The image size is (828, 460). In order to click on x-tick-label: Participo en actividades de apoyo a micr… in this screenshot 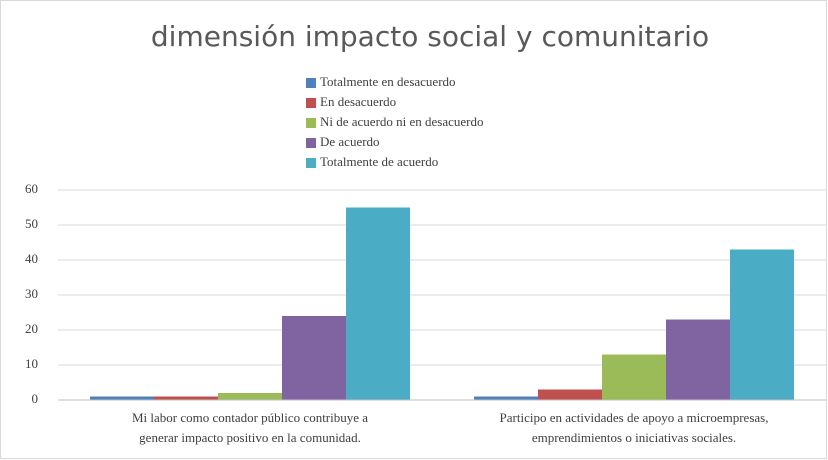, I will do `click(634, 417)`.